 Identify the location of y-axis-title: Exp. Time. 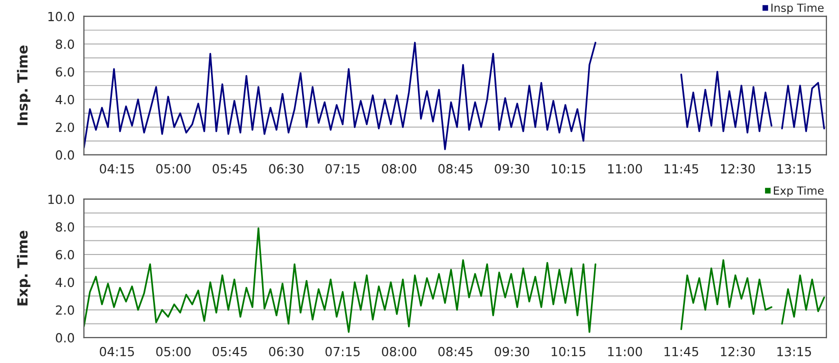
(23, 268).